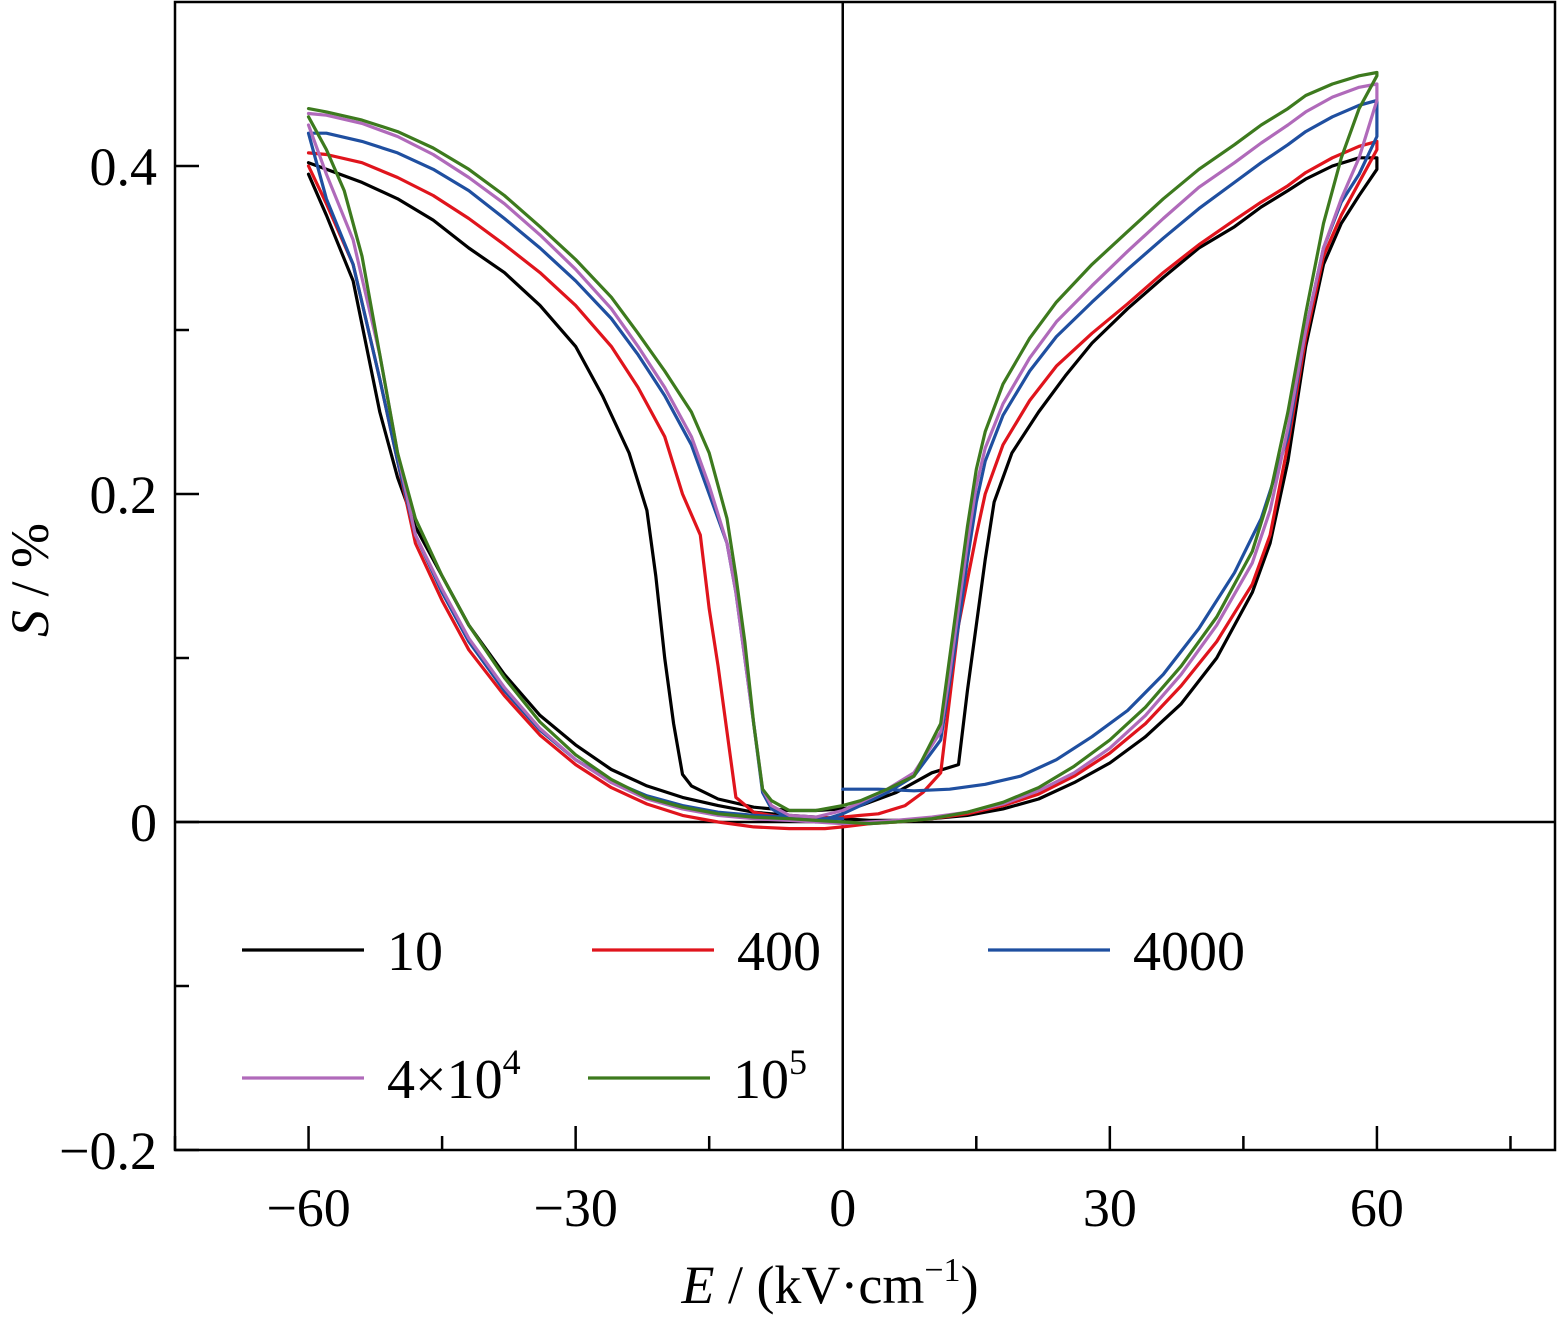  Describe the element at coordinates (30, 566) in the screenshot. I see `y-axis-unit: / %` at that location.